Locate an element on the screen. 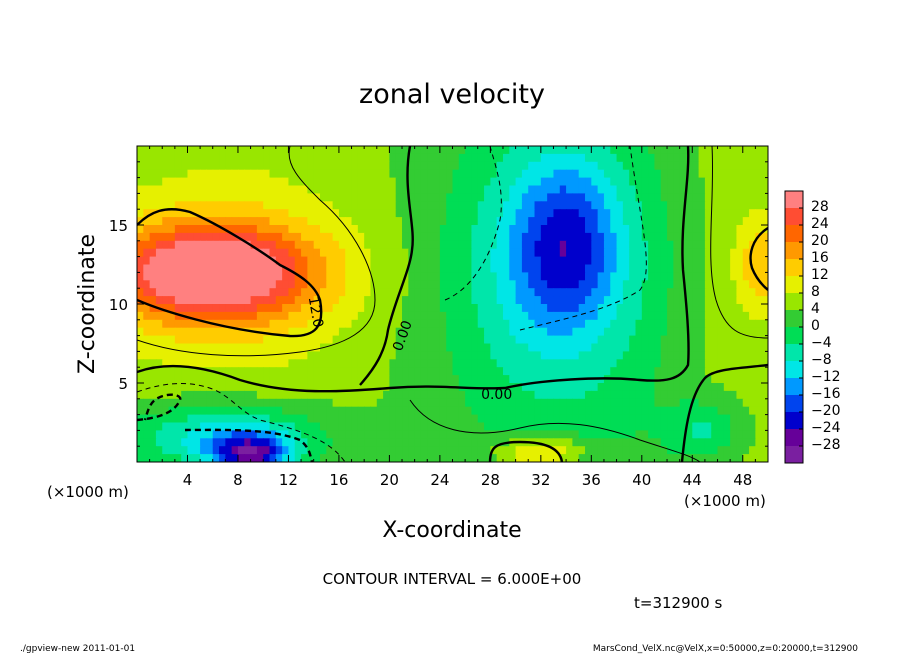 This screenshot has height=654, width=904. contour-6-bottom is located at coordinates (555, 430).